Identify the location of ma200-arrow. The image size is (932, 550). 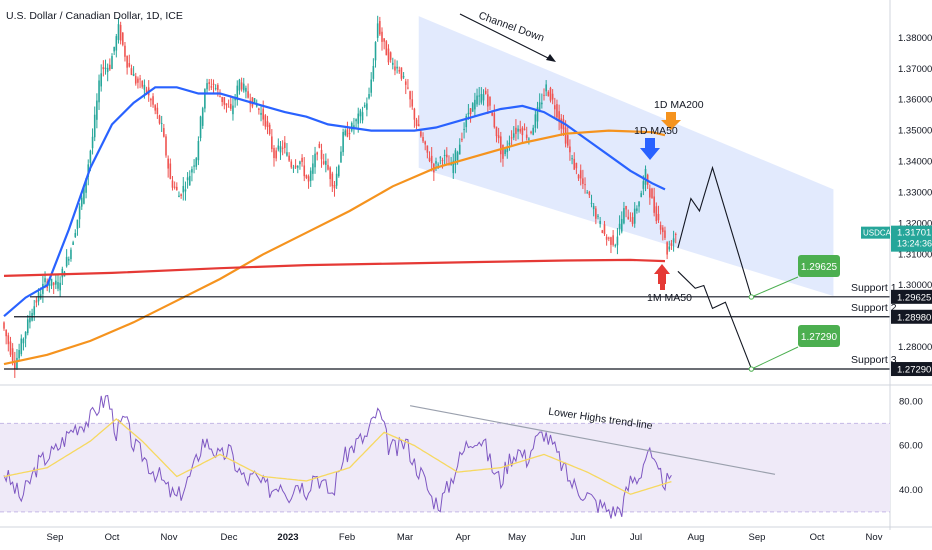
(671, 121).